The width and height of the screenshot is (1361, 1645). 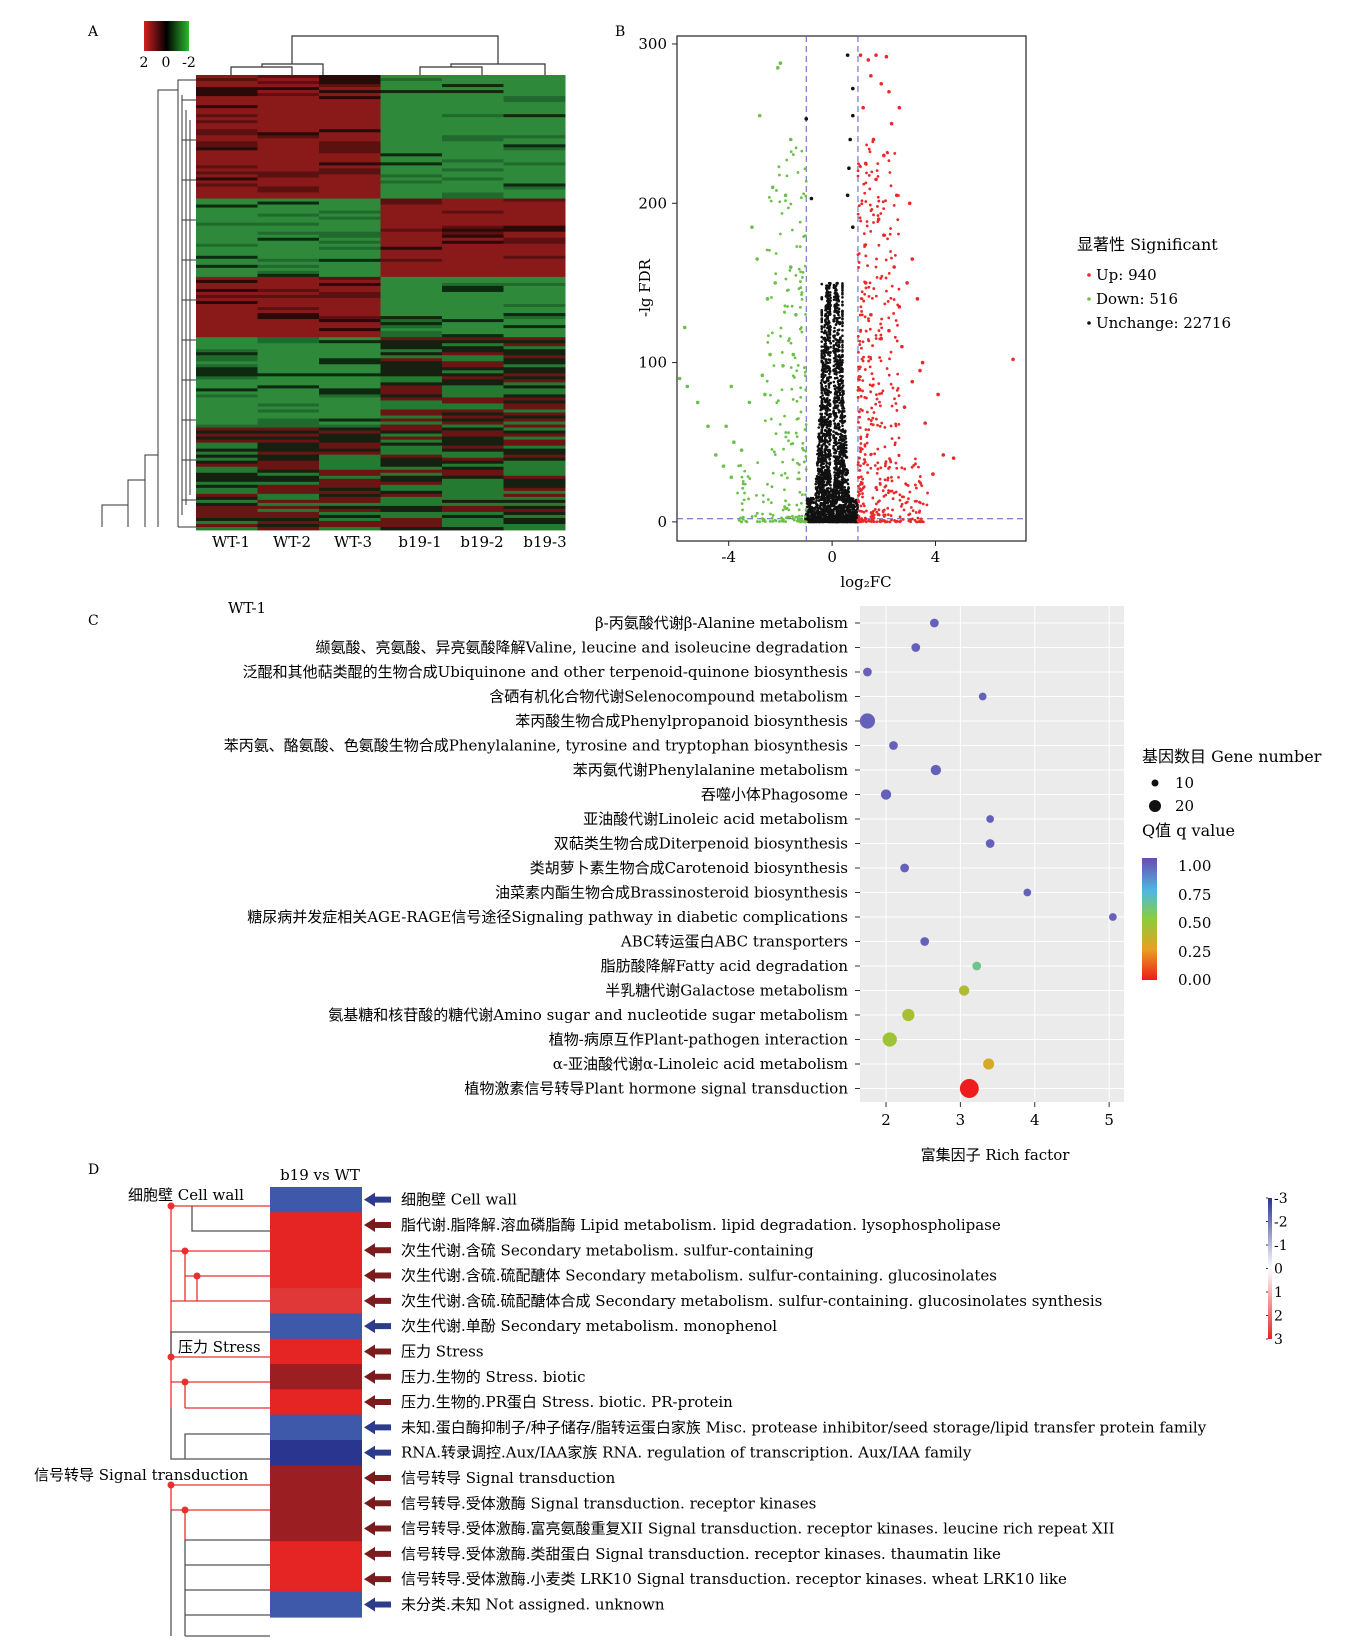 What do you see at coordinates (851, 288) in the screenshot?
I see `volcano-plot-frame` at bounding box center [851, 288].